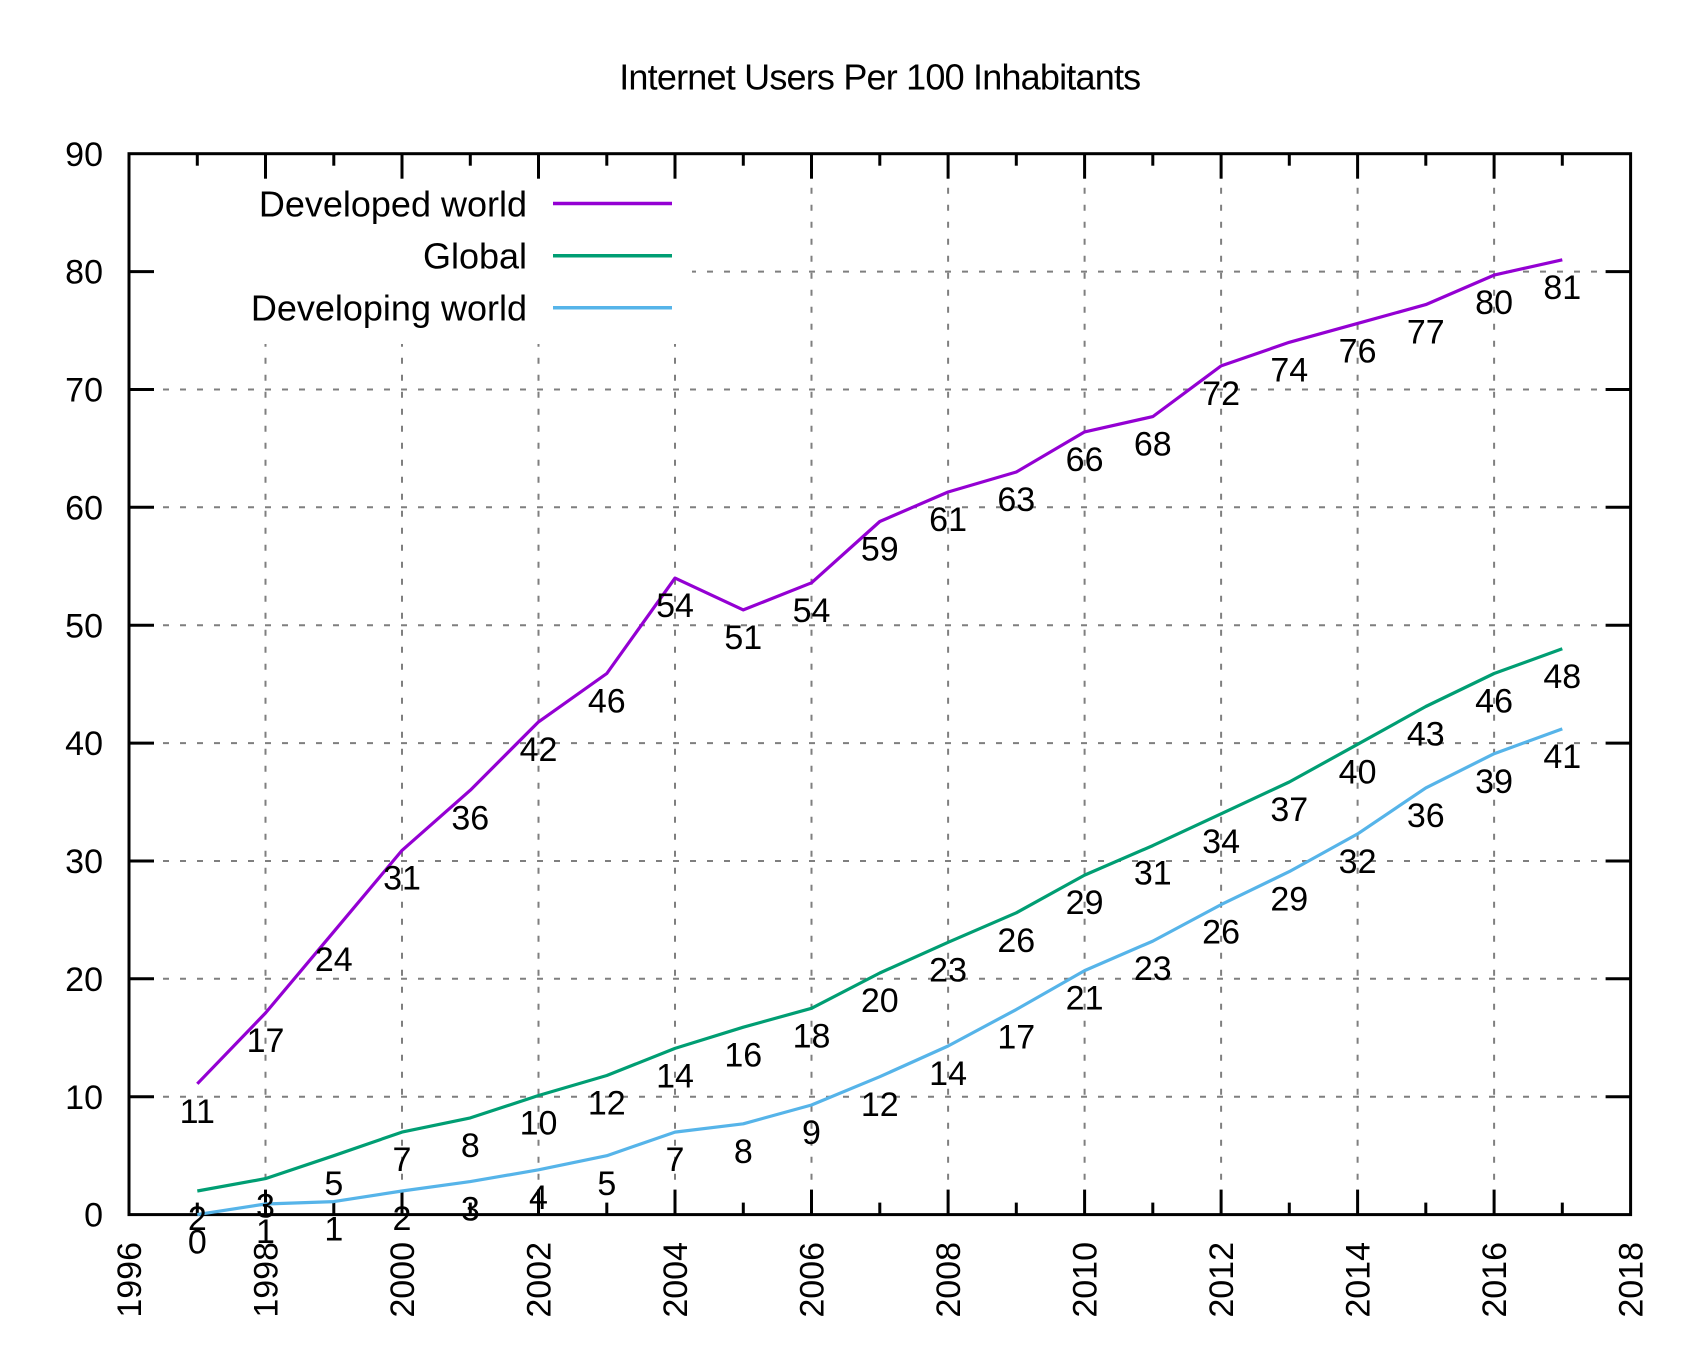 The image size is (1701, 1361). What do you see at coordinates (267, 1280) in the screenshot?
I see `svg-text: 1998` at bounding box center [267, 1280].